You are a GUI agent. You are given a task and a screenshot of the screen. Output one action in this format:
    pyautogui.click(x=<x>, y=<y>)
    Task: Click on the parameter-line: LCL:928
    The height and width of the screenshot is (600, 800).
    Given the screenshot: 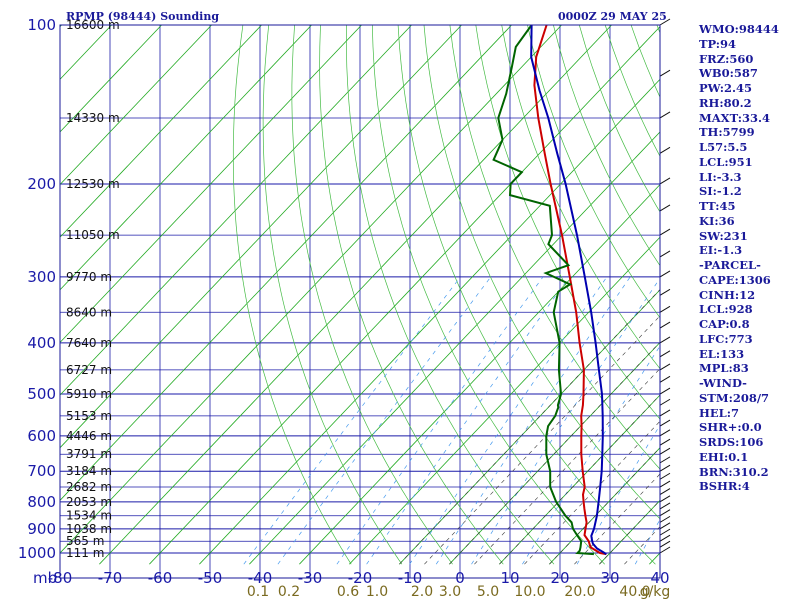 What is the action you would take?
    pyautogui.click(x=726, y=309)
    